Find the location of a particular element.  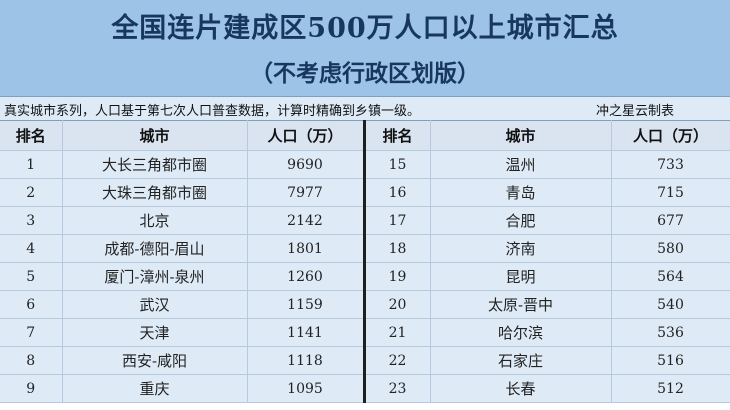

city-cell: 天津 is located at coordinates (155, 332).